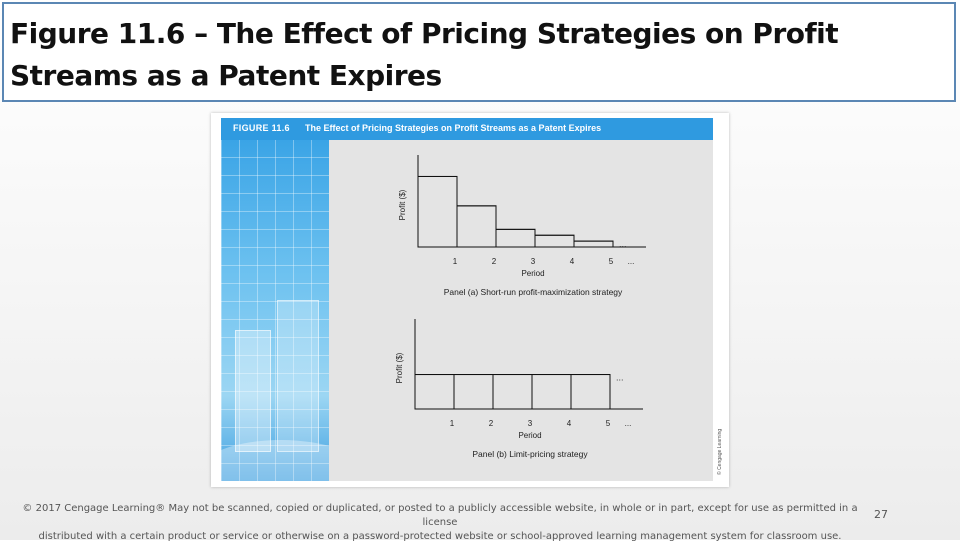 This screenshot has height=544, width=960. What do you see at coordinates (881, 514) in the screenshot?
I see `page-number: 27` at bounding box center [881, 514].